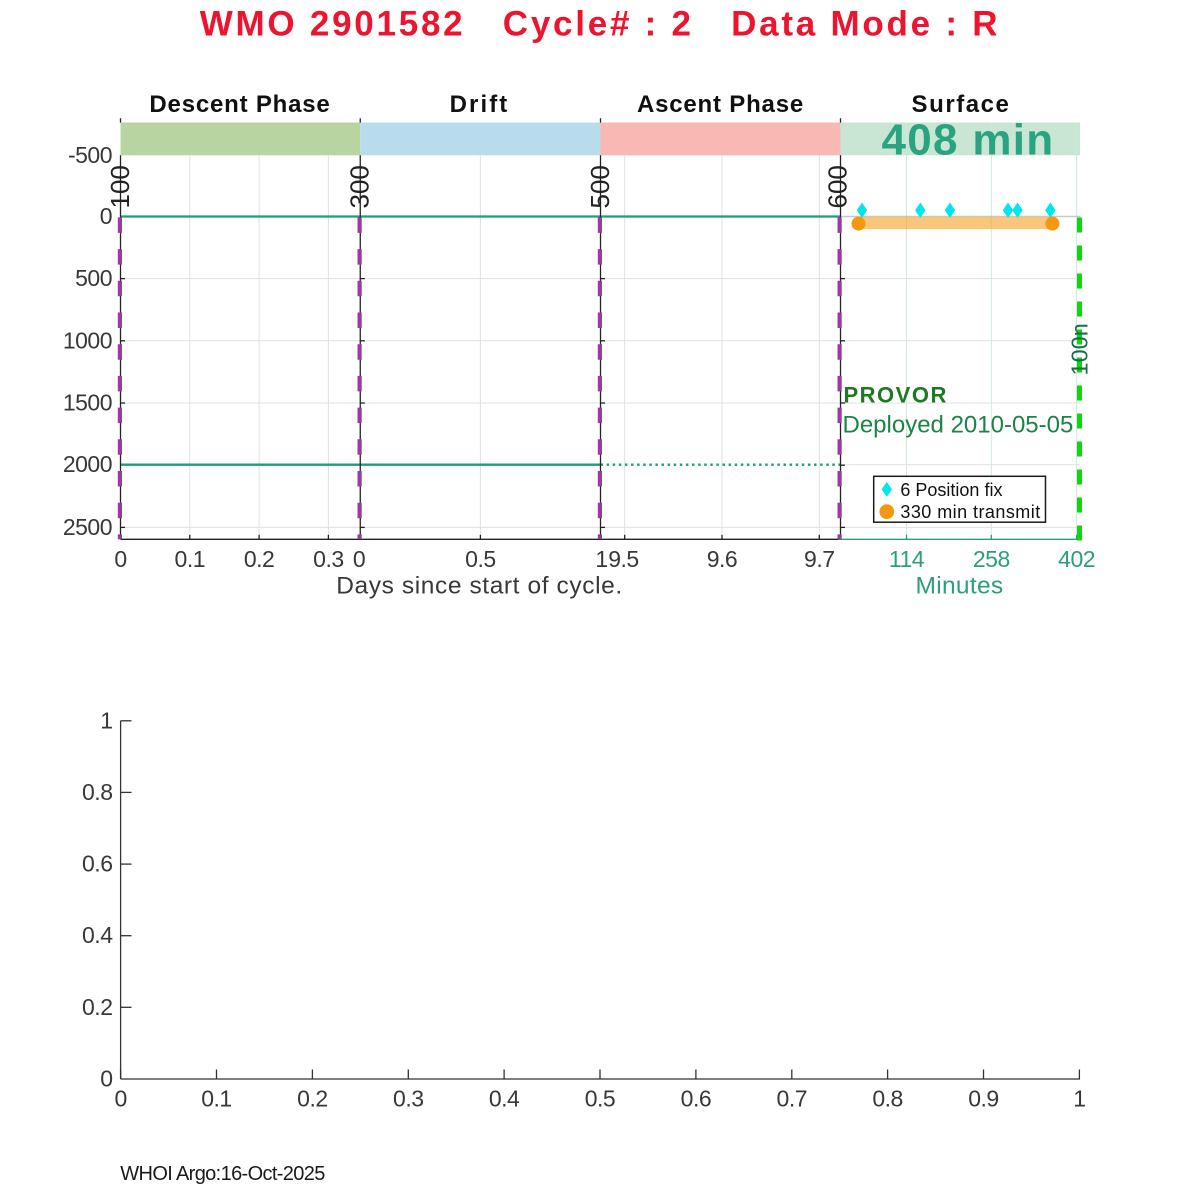 This screenshot has height=1200, width=1200. I want to click on svg-text: 2000, so click(87, 464).